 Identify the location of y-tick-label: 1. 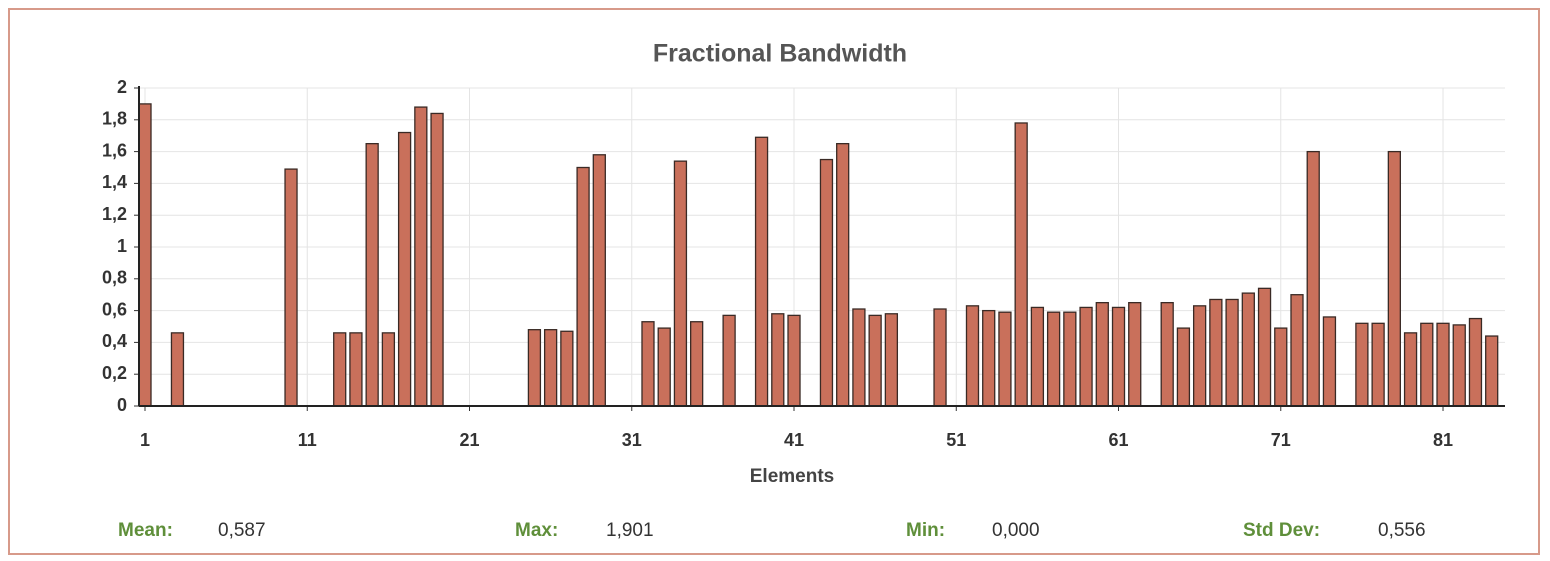
(122, 246).